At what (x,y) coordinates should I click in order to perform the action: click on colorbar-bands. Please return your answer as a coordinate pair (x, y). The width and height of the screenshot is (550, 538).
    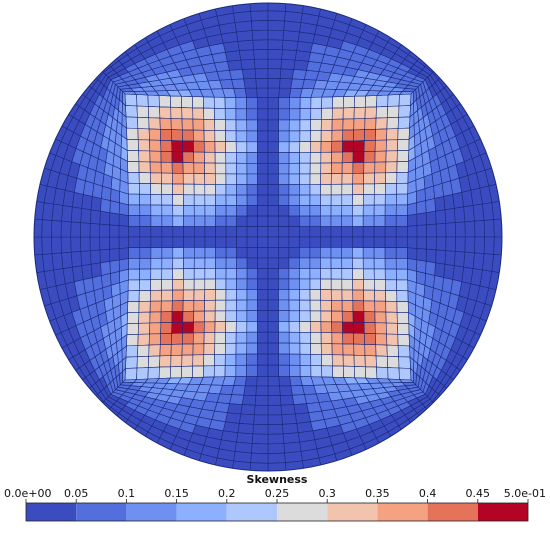
    Looking at the image, I should click on (277, 512).